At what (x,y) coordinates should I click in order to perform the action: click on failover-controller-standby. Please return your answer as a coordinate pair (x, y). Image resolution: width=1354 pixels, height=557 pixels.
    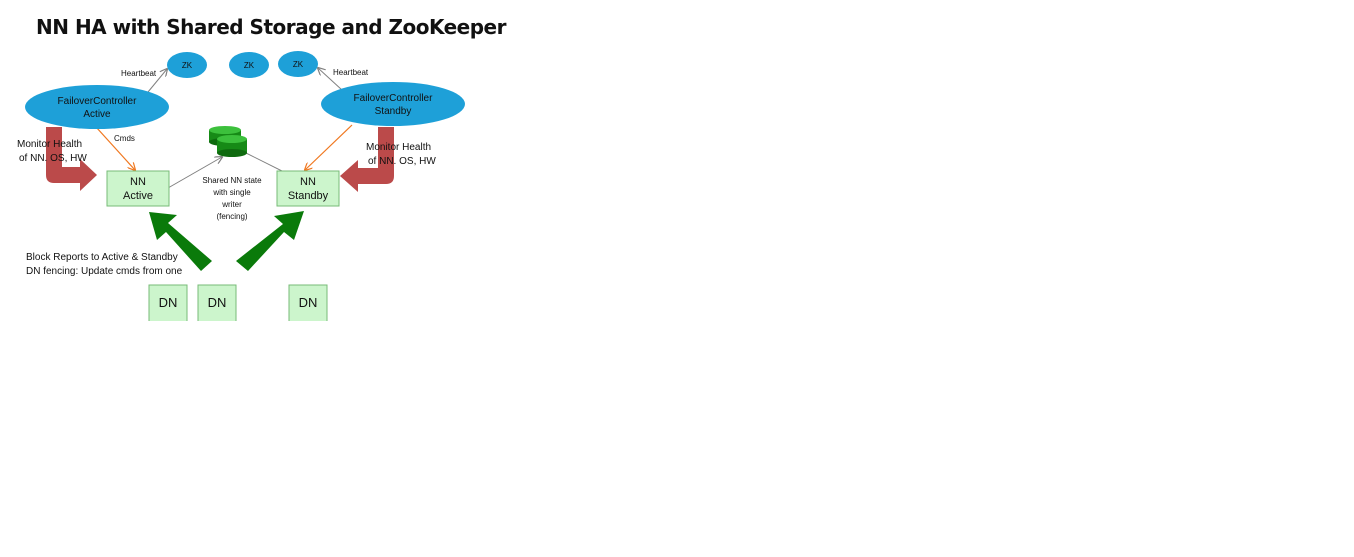
    Looking at the image, I should click on (393, 104).